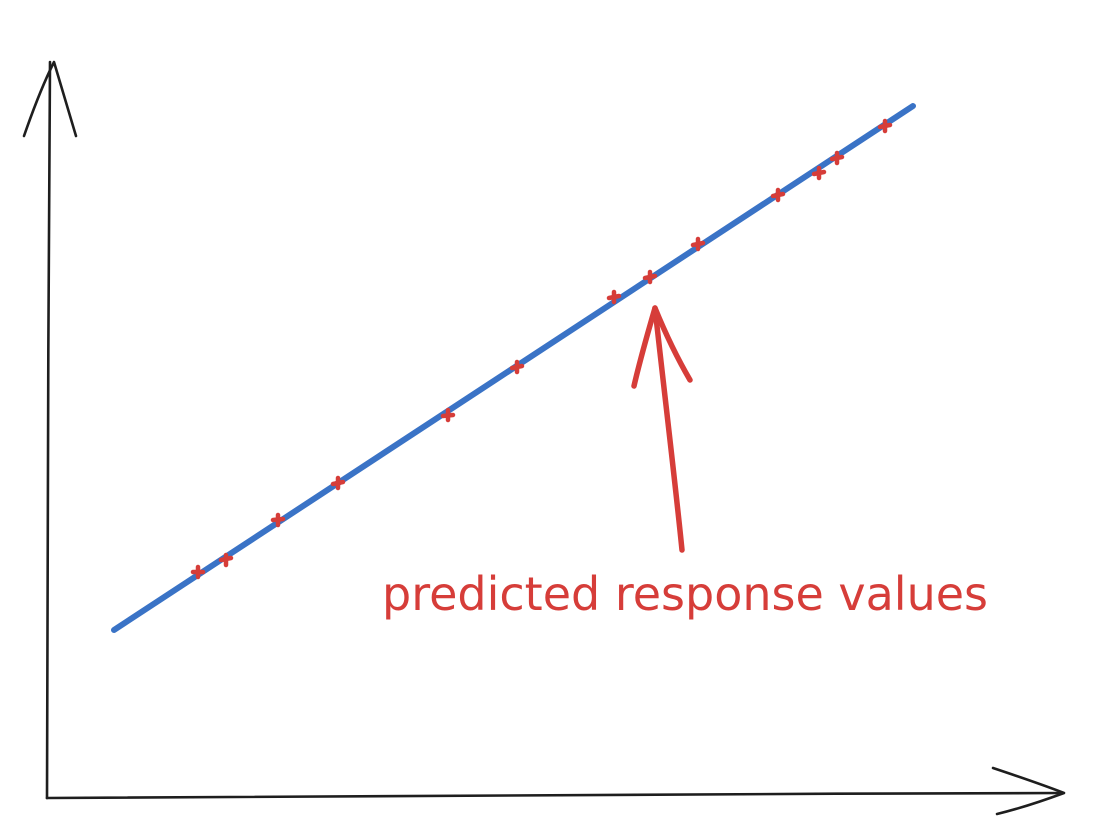  I want to click on x-axis, so click(555, 791).